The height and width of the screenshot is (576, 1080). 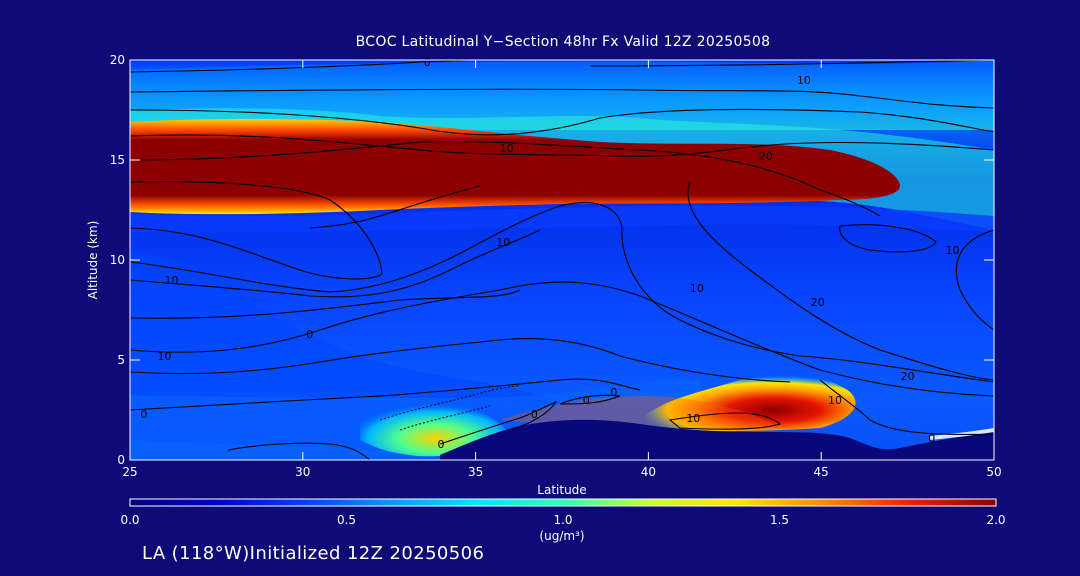 What do you see at coordinates (129, 520) in the screenshot?
I see `colorbar-tick-label: 0.0` at bounding box center [129, 520].